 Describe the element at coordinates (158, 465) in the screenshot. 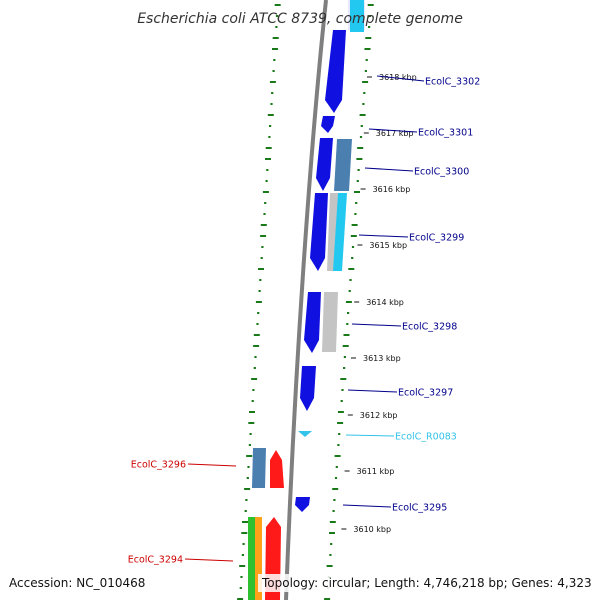

I see `gene-label: EcolC_3296` at that location.